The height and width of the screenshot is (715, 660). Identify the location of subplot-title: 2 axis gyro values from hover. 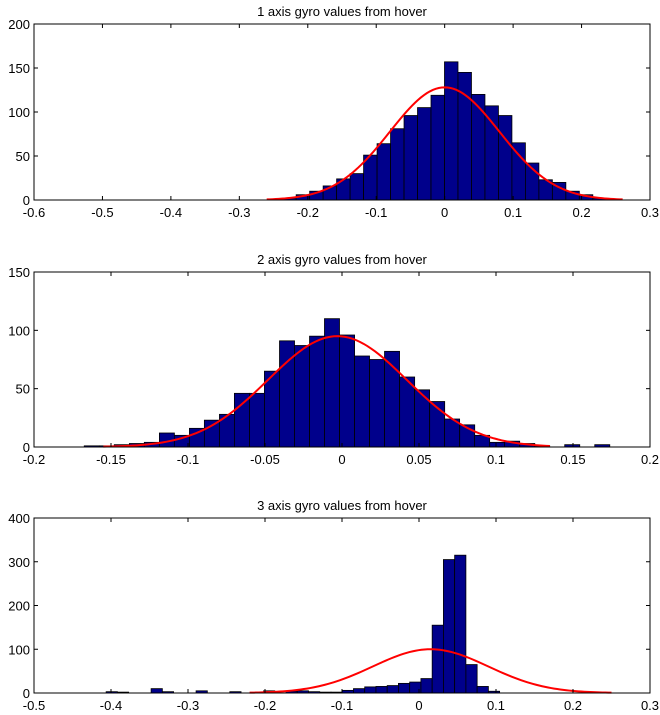
(342, 259).